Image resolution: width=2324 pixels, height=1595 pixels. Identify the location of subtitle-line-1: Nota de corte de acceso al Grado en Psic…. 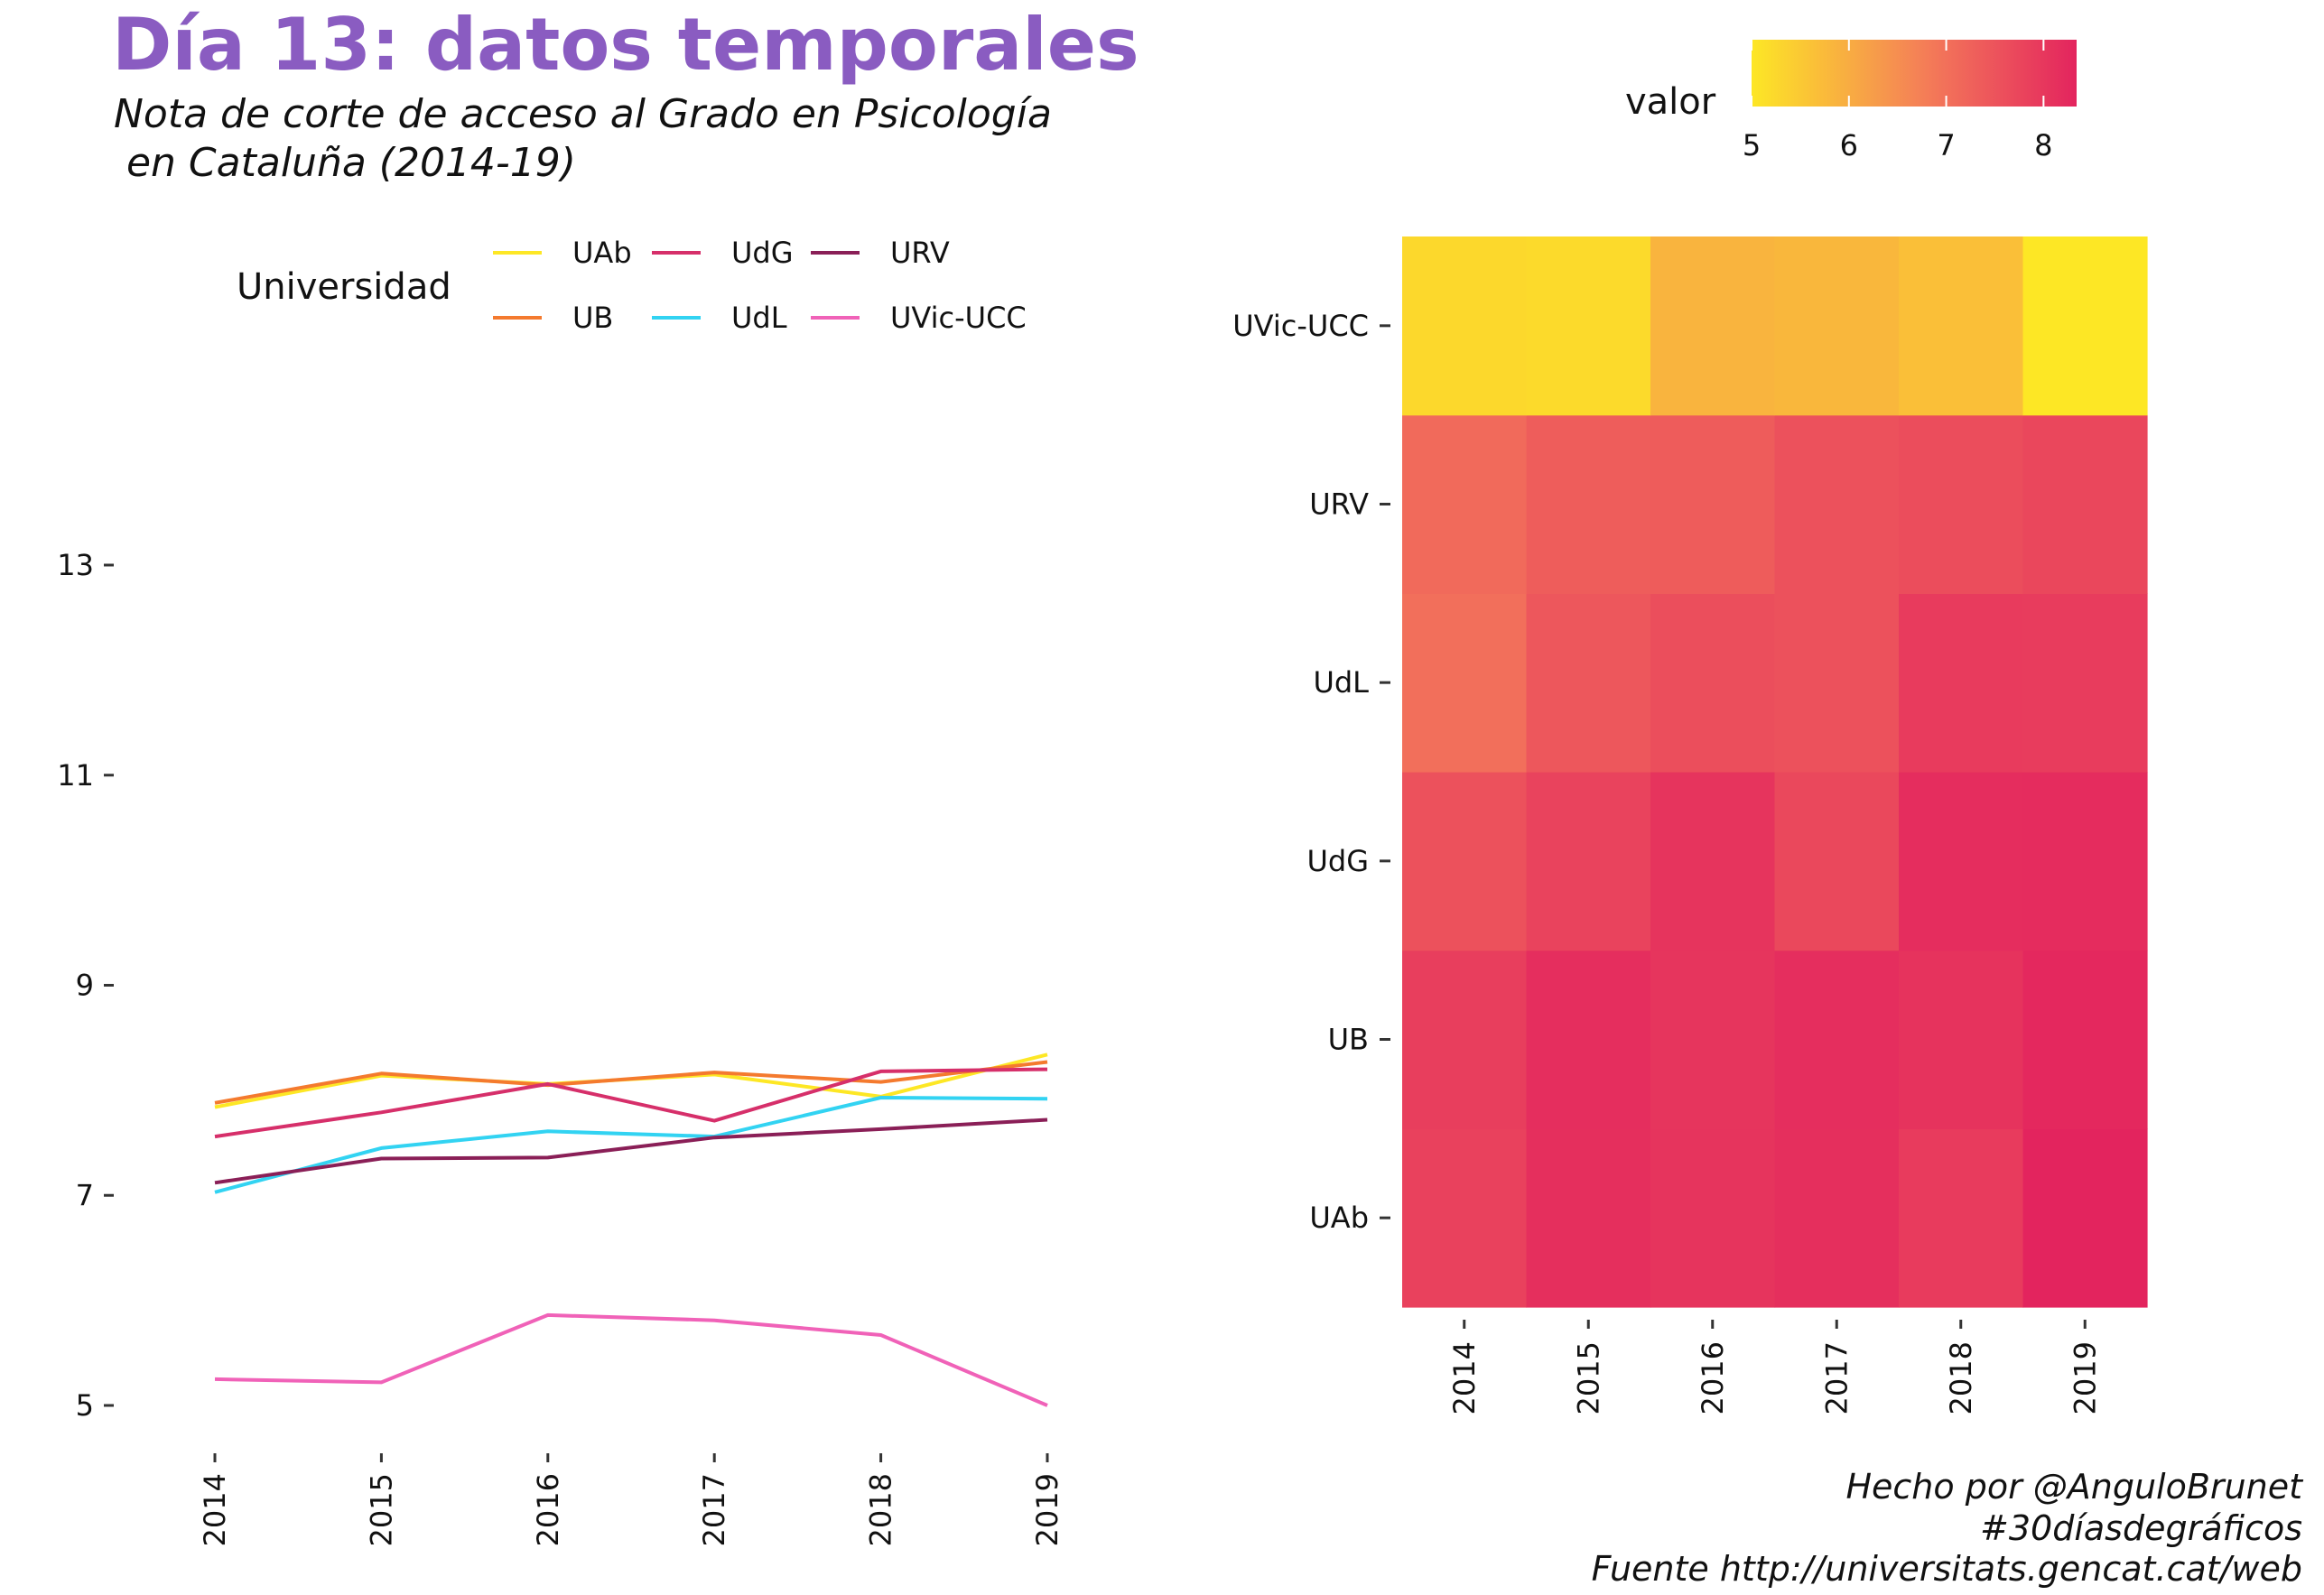
(583, 114).